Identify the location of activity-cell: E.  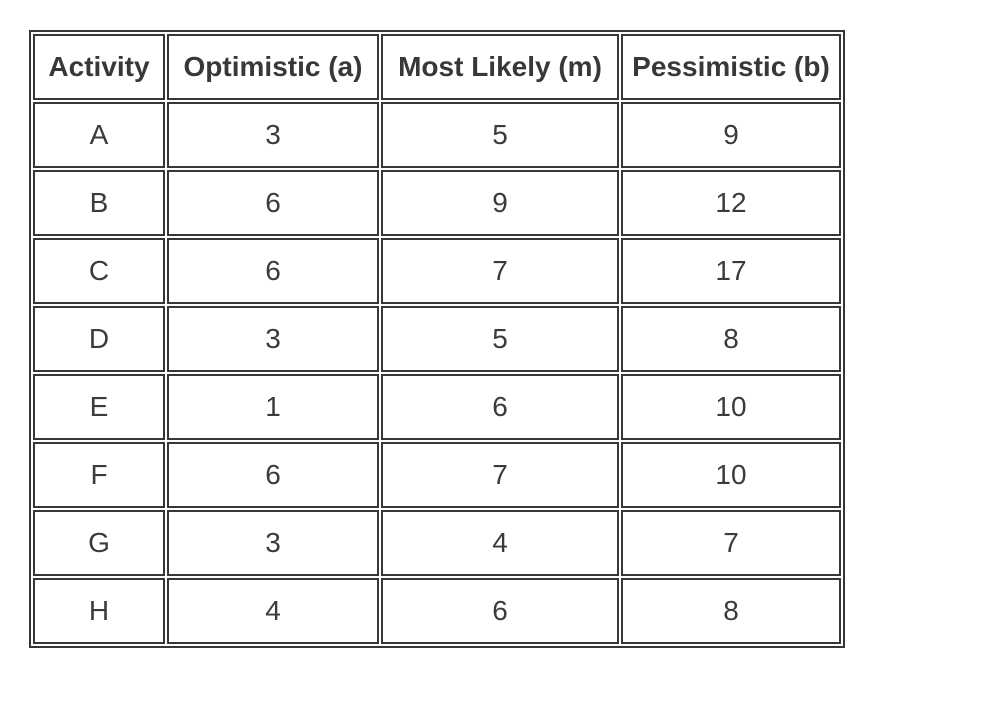
(99, 407).